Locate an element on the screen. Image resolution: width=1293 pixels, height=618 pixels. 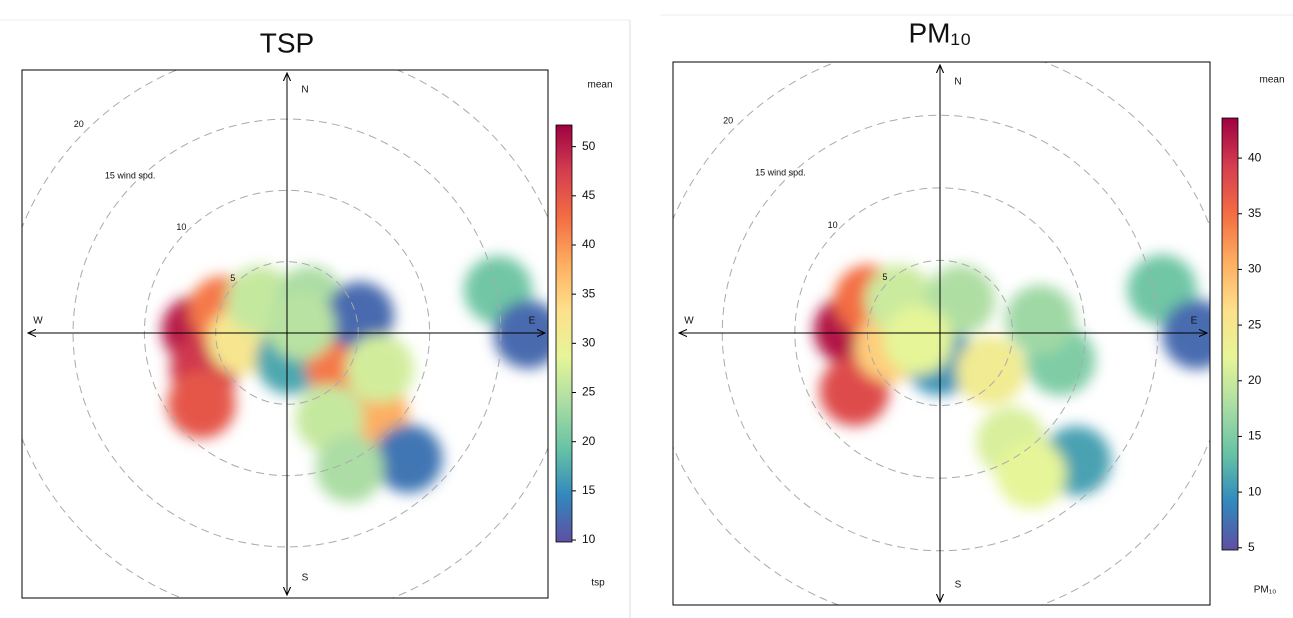
scale-label: tsp is located at coordinates (598, 583).